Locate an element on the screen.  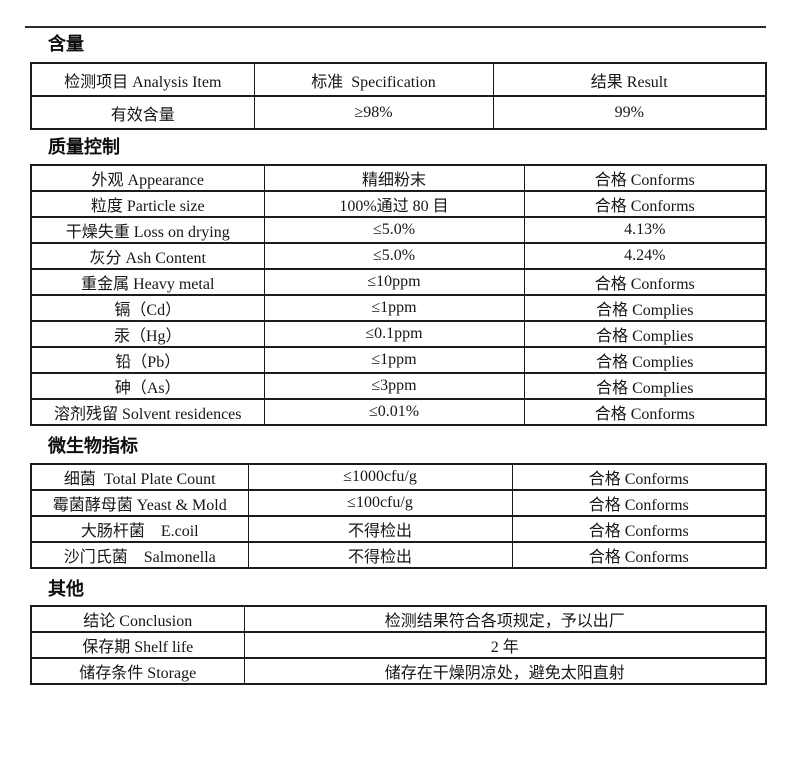
section-heading-content: 含量 is located at coordinates (66, 44).